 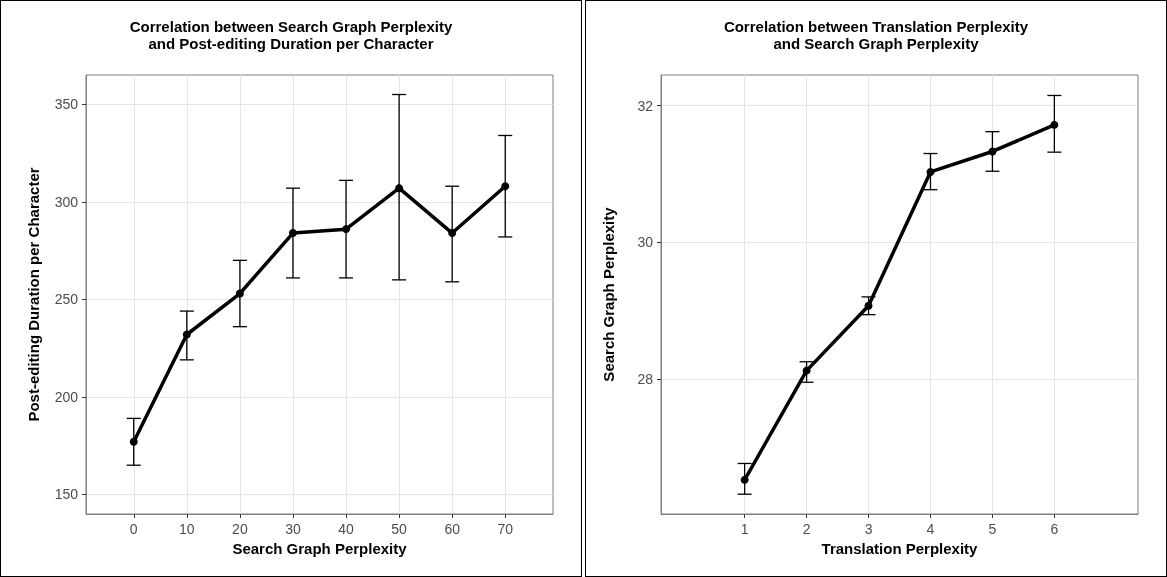 I want to click on y-axis-title: Post-editing Duration per Character, so click(x=33, y=294).